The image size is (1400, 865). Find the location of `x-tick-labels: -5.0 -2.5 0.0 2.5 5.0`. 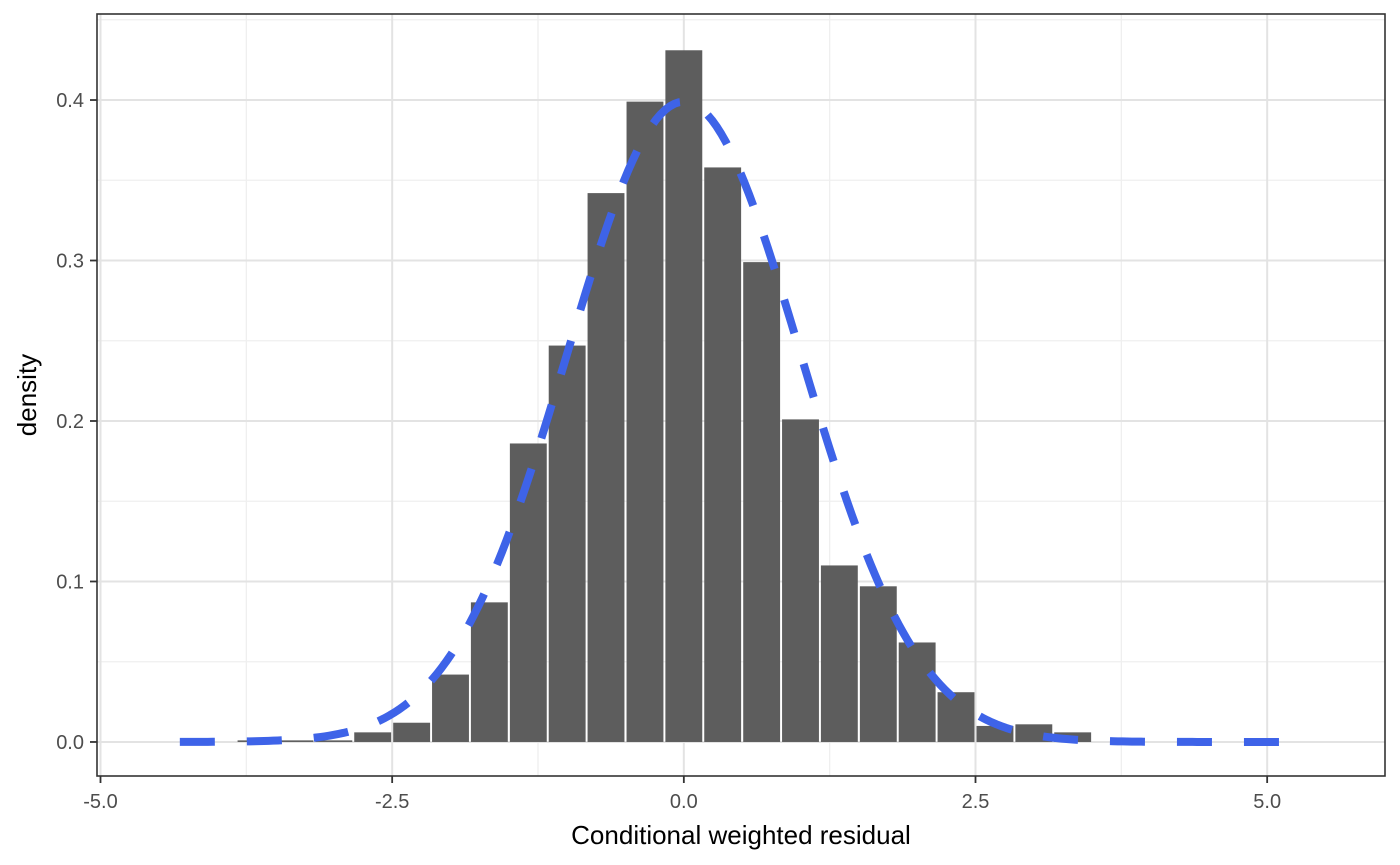

x-tick-labels: -5.0 -2.5 0.0 2.5 5.0 is located at coordinates (682, 802).